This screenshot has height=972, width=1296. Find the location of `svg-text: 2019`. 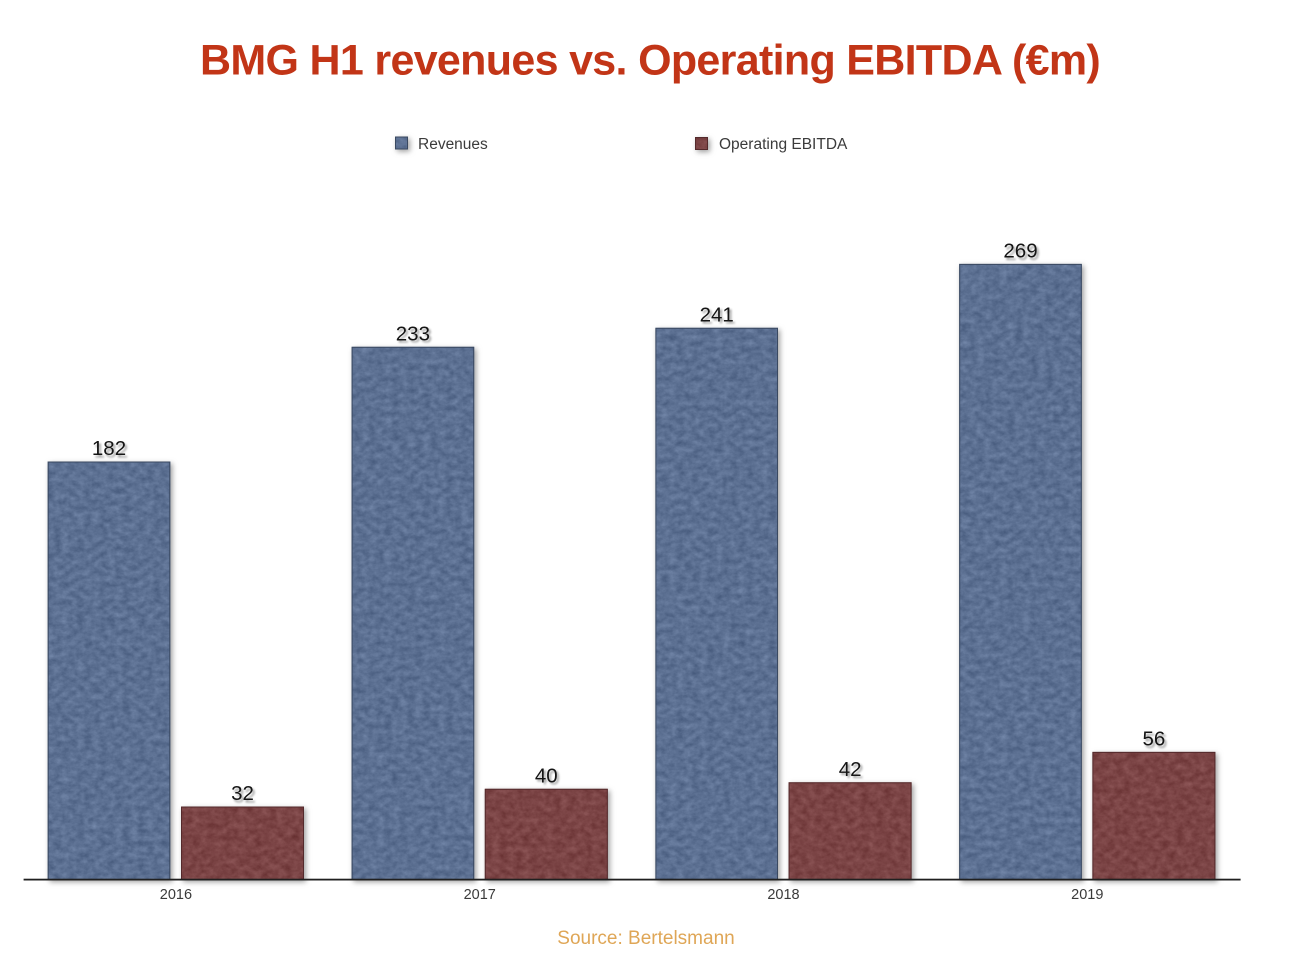

svg-text: 2019 is located at coordinates (1087, 895).